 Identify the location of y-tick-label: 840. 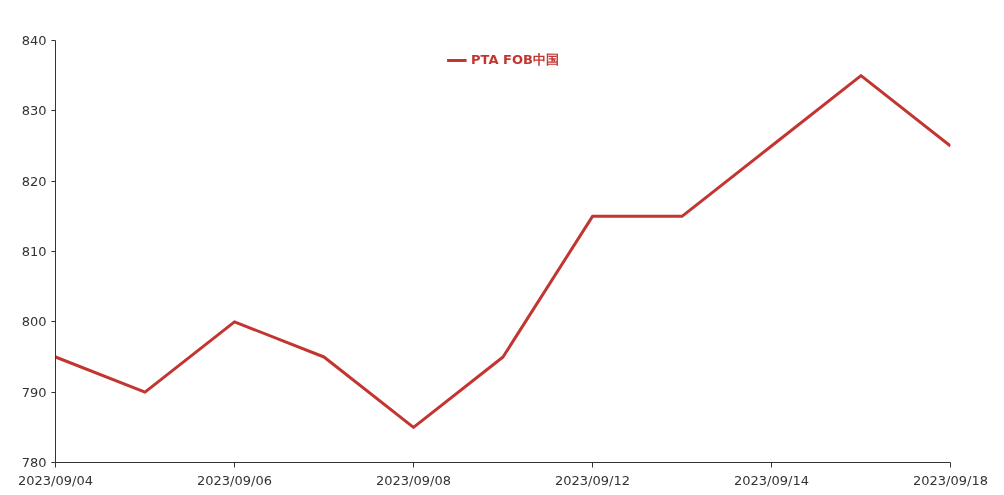
(34, 40).